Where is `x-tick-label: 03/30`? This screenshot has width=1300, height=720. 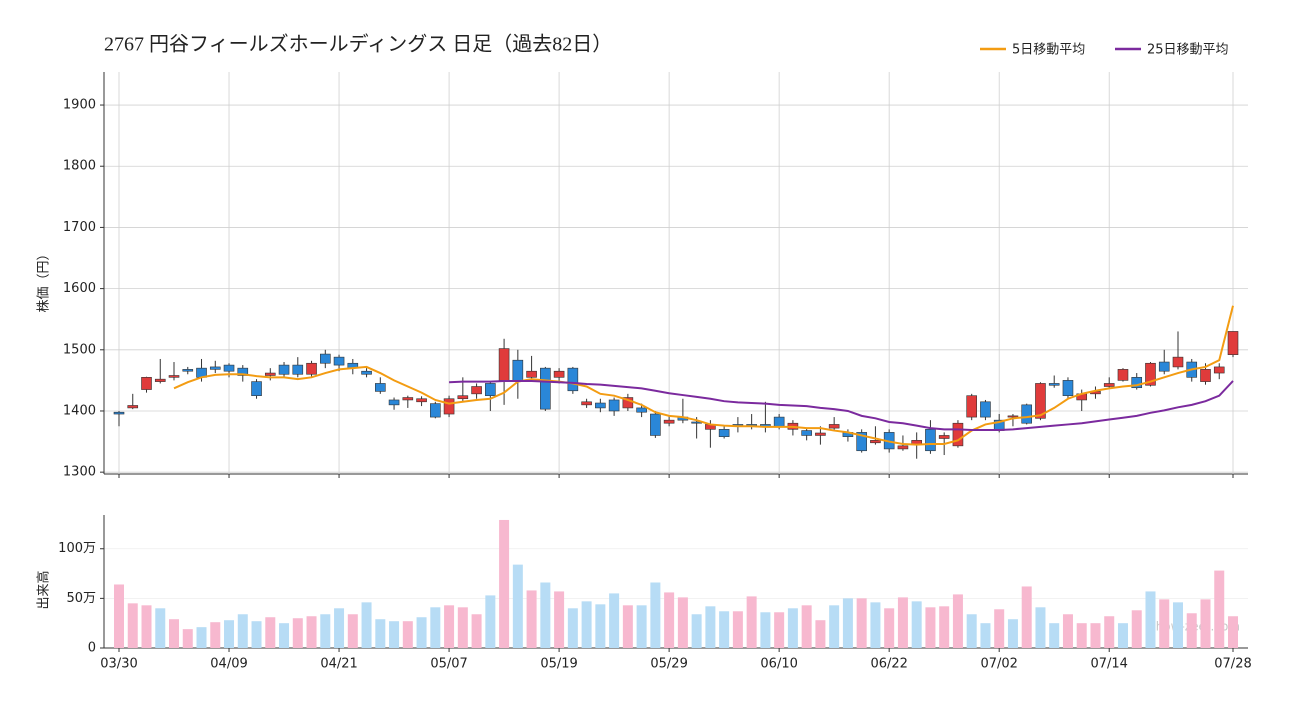
x-tick-label: 03/30 is located at coordinates (118, 664).